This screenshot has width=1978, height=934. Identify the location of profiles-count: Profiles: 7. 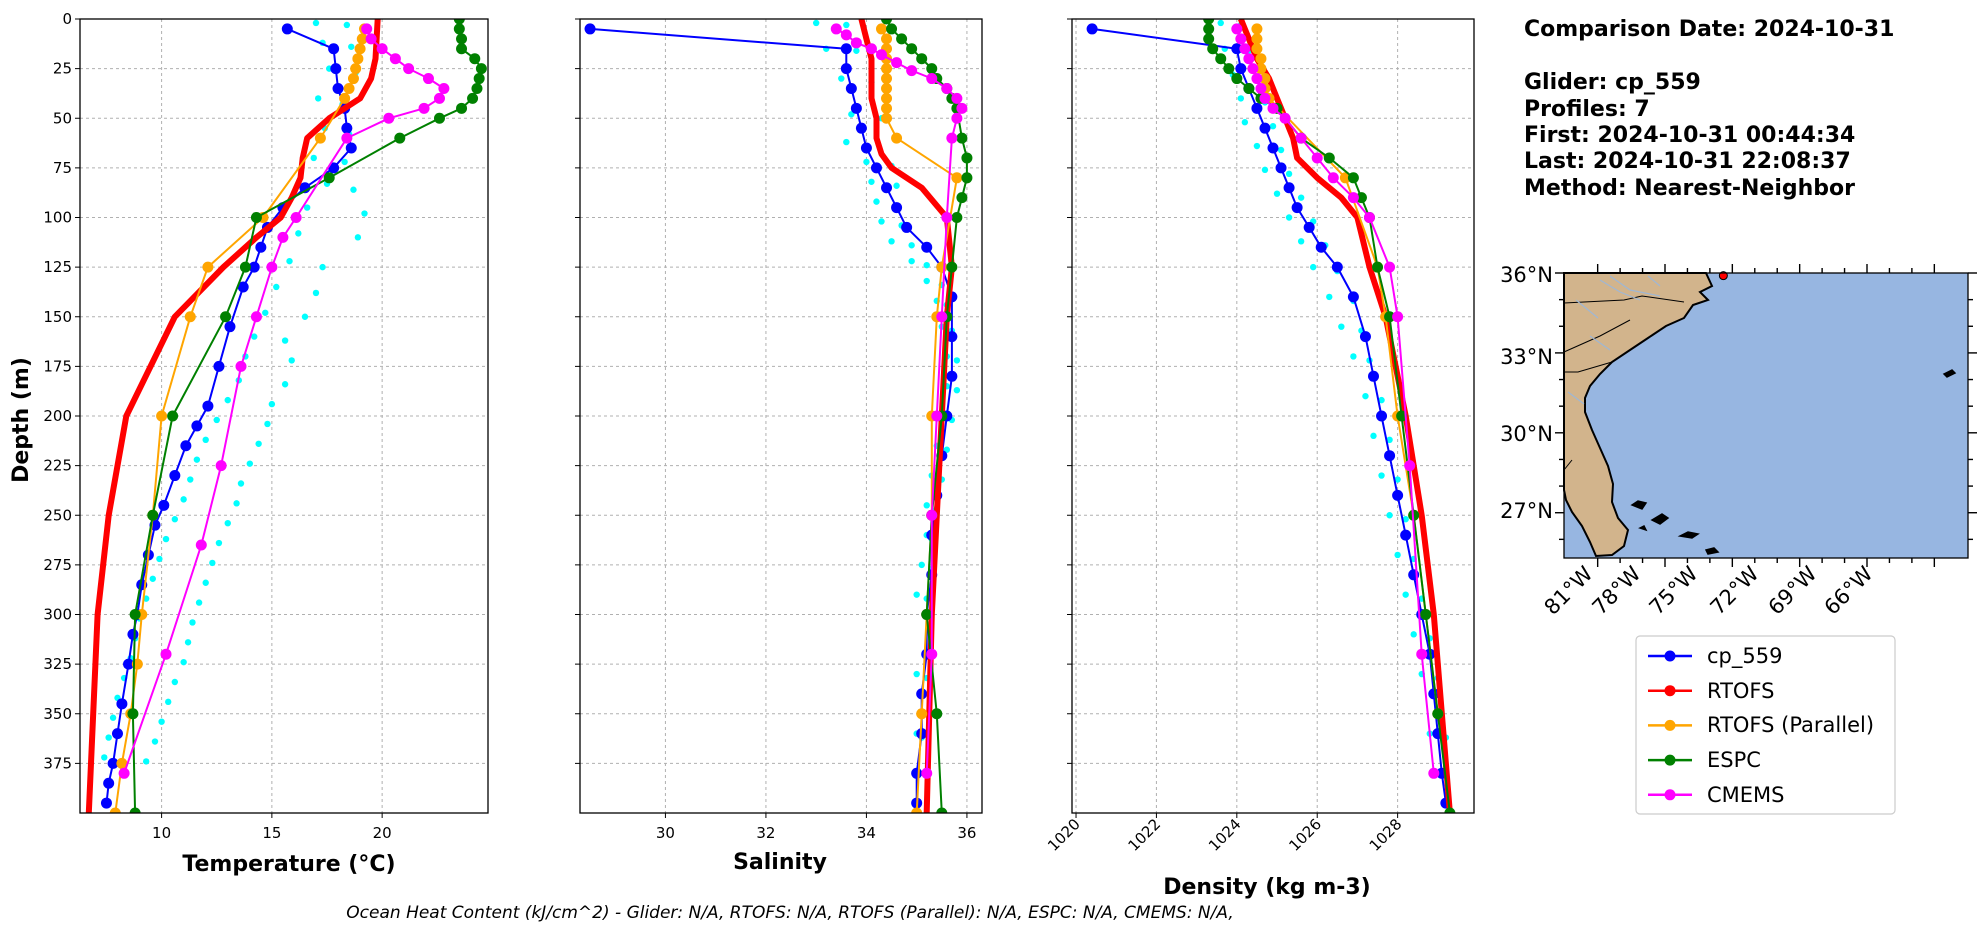
(1587, 109).